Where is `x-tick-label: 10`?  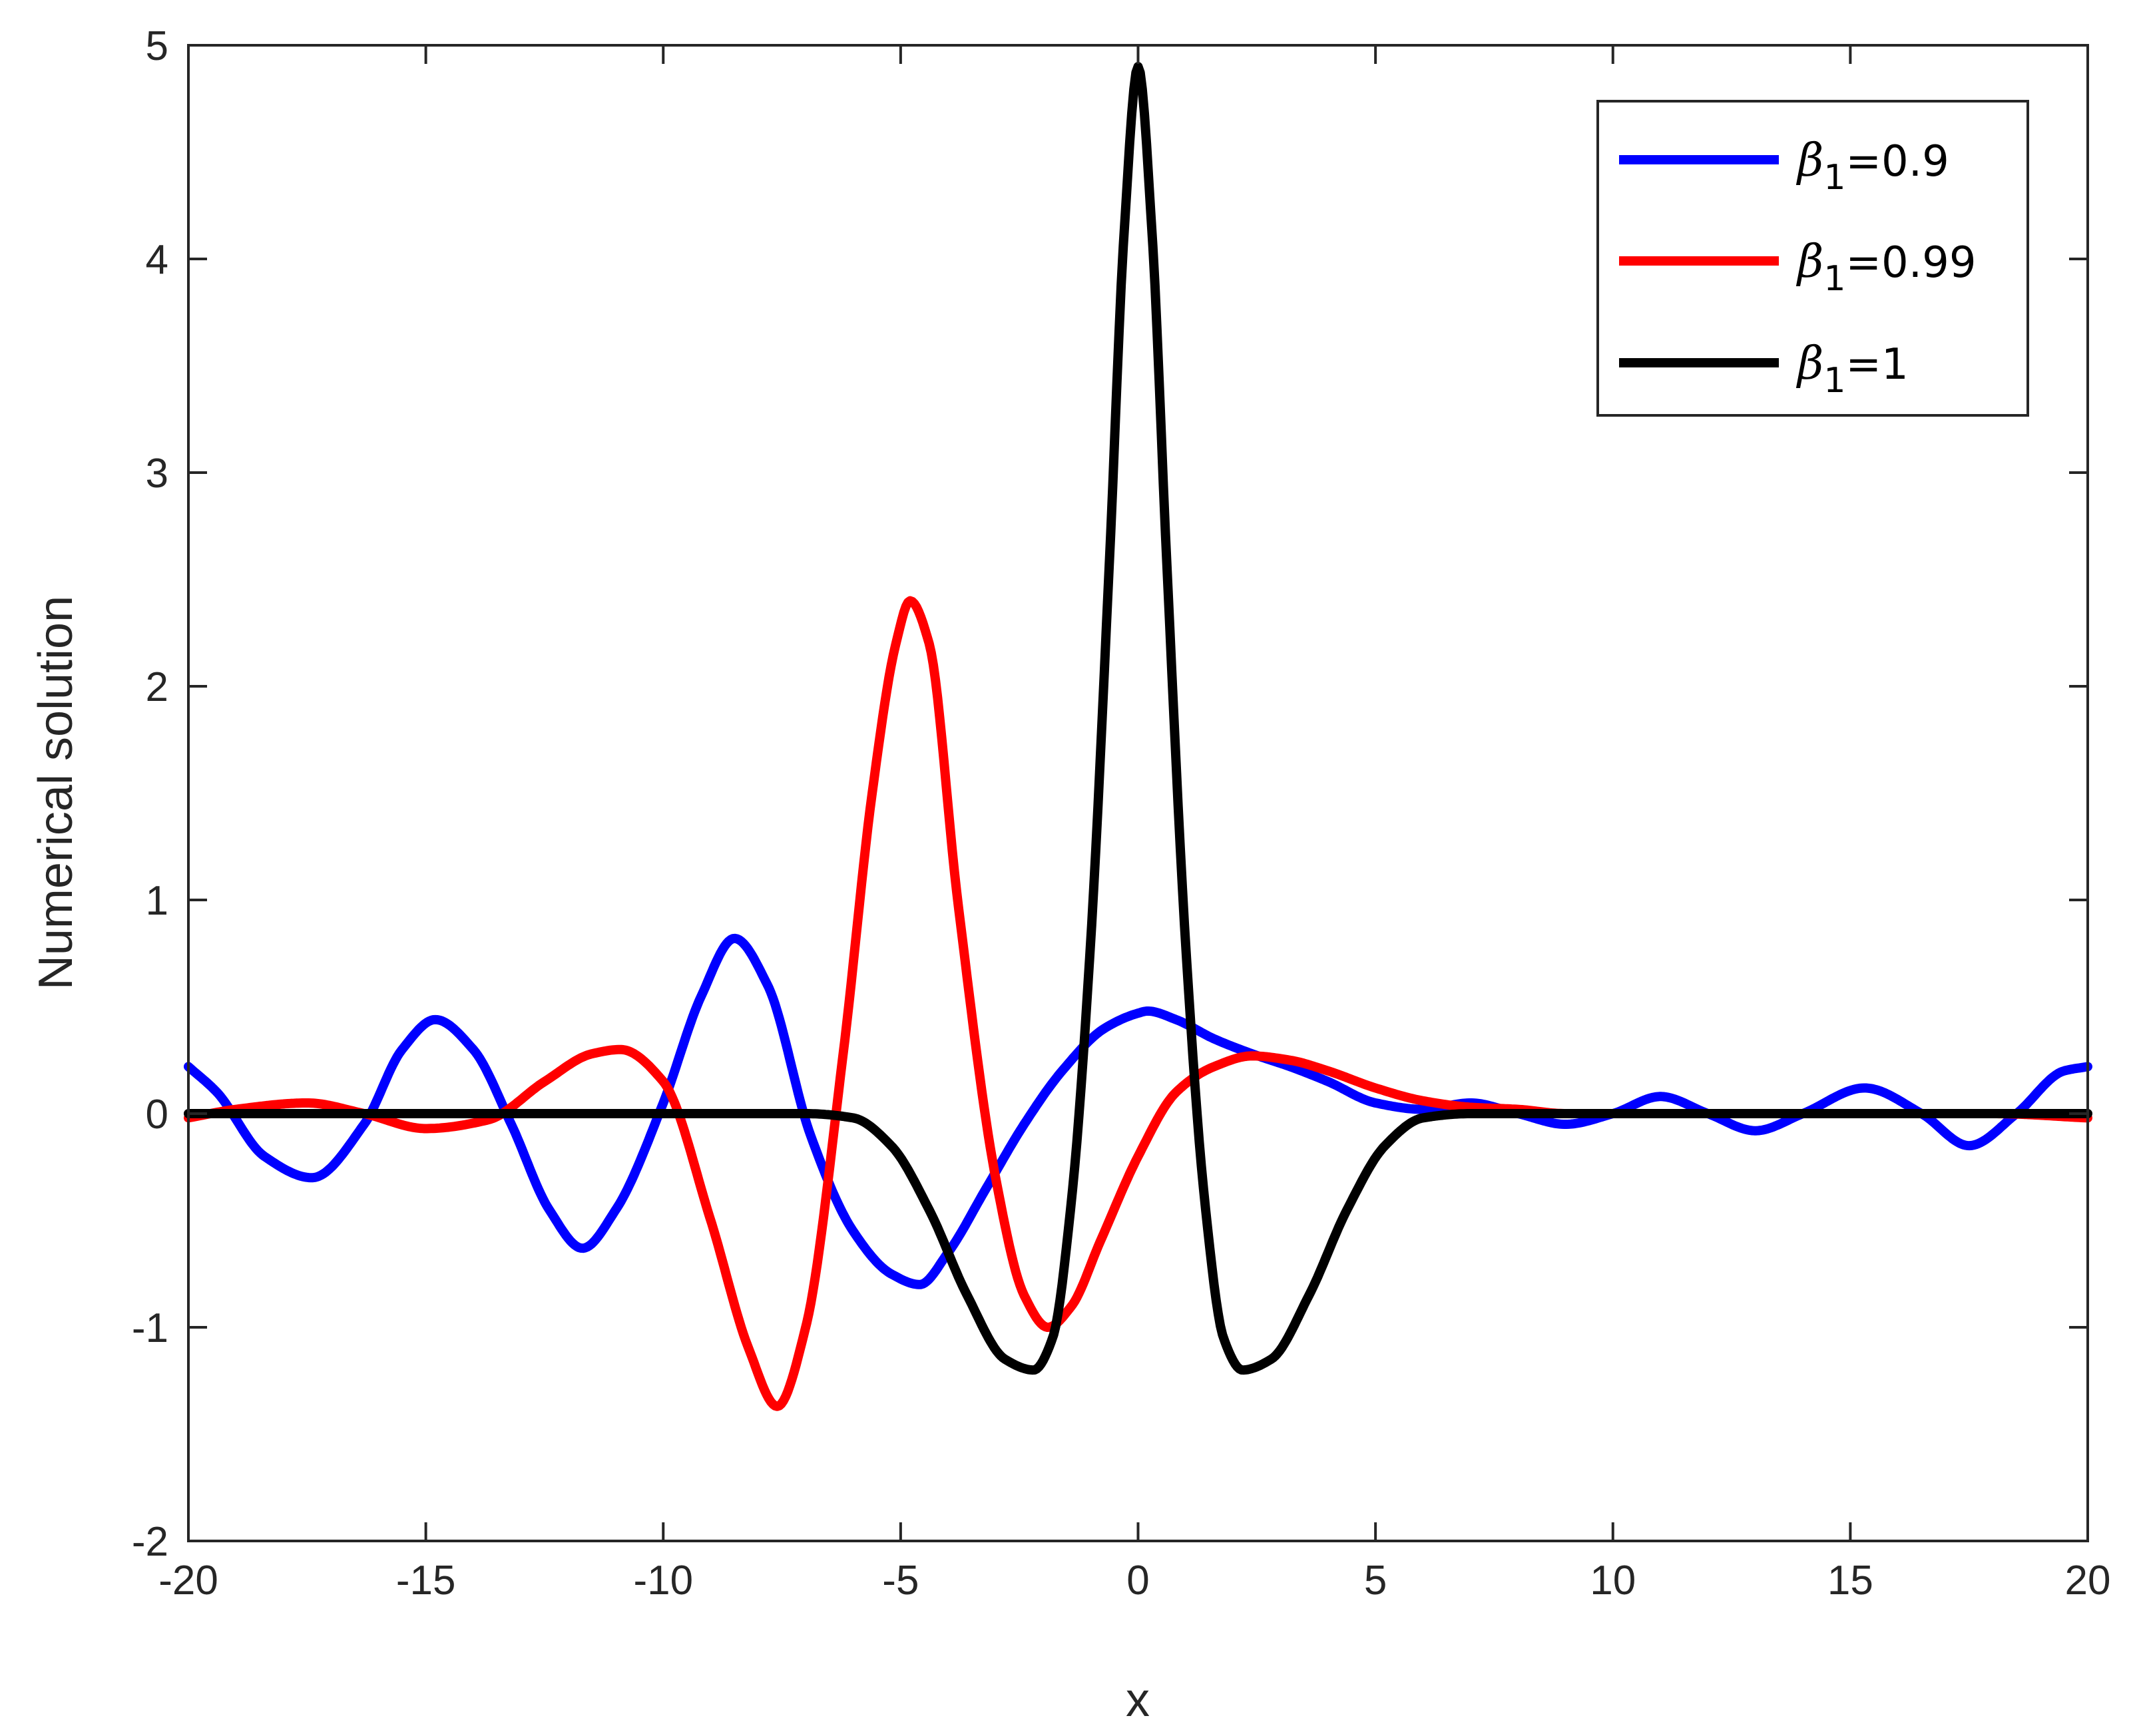 x-tick-label: 10 is located at coordinates (1613, 1581).